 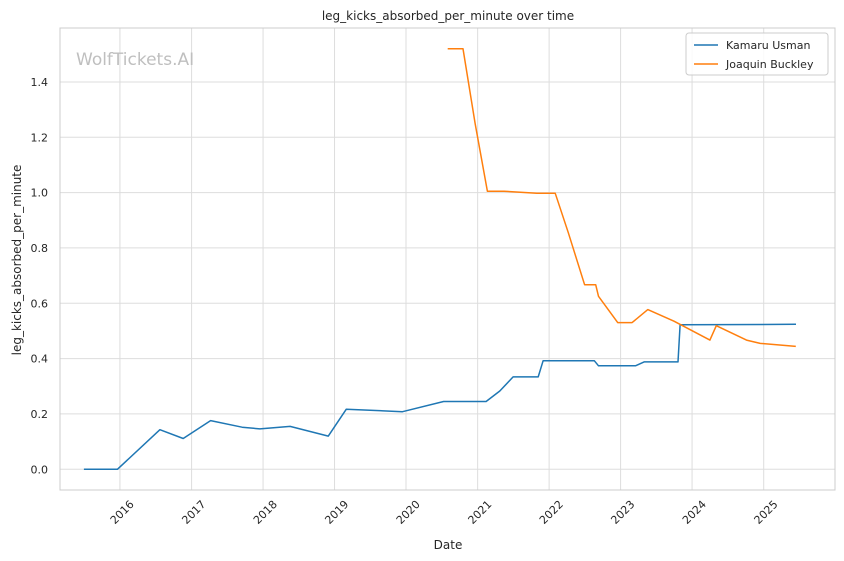 What do you see at coordinates (40, 248) in the screenshot?
I see `y-tick-label: 0.8` at bounding box center [40, 248].